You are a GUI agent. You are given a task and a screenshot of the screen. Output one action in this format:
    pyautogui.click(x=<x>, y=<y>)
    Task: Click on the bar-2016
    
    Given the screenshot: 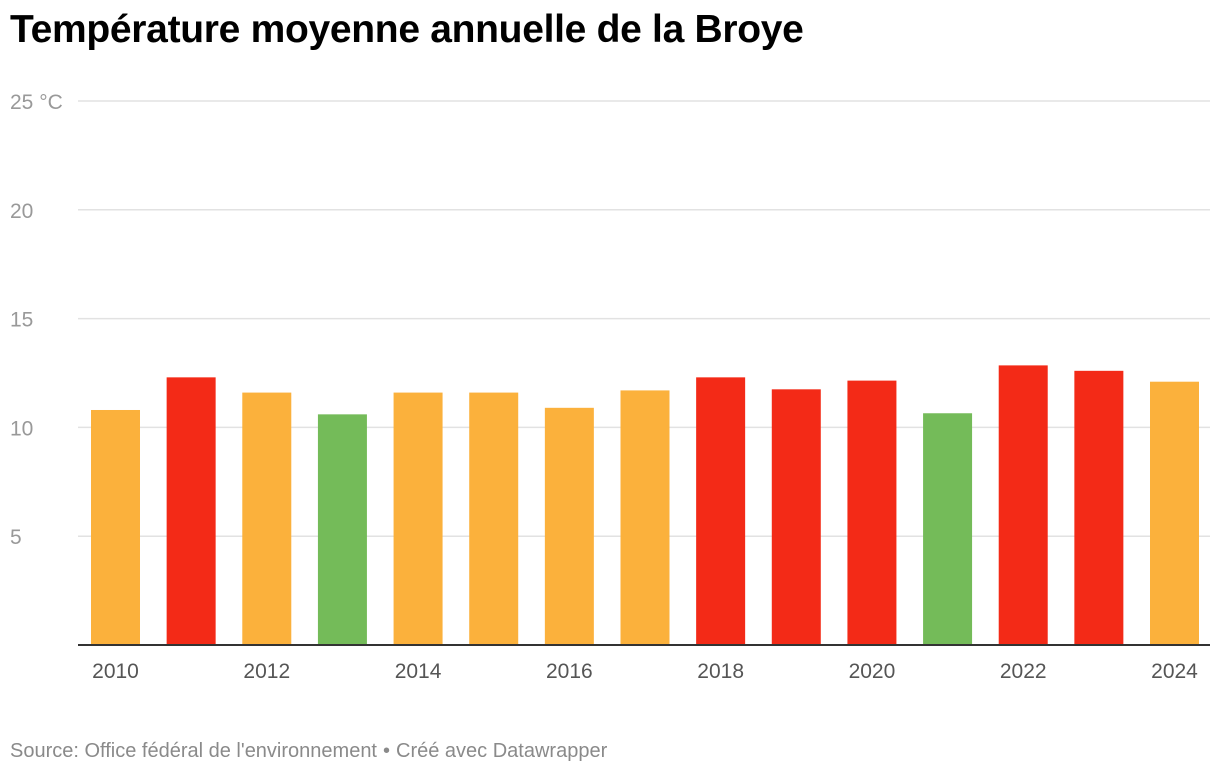 What is the action you would take?
    pyautogui.click(x=569, y=526)
    